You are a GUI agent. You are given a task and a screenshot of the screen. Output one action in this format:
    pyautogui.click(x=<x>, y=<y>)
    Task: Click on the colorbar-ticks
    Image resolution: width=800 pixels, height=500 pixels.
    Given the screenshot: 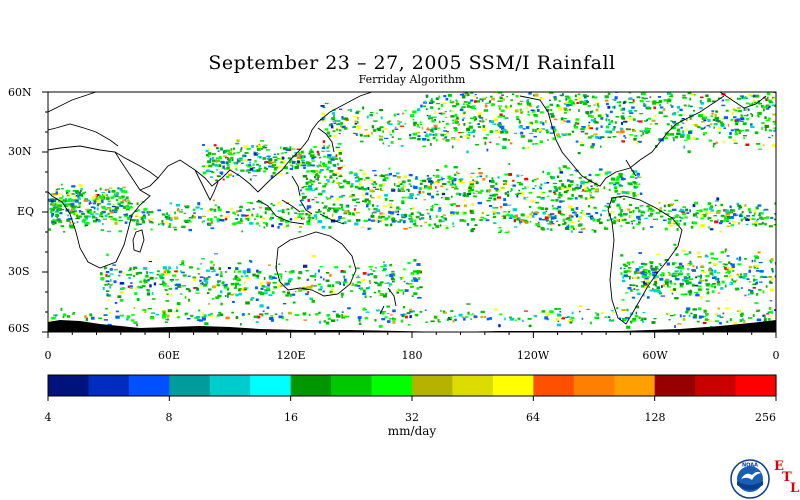 What is the action you would take?
    pyautogui.click(x=412, y=398)
    